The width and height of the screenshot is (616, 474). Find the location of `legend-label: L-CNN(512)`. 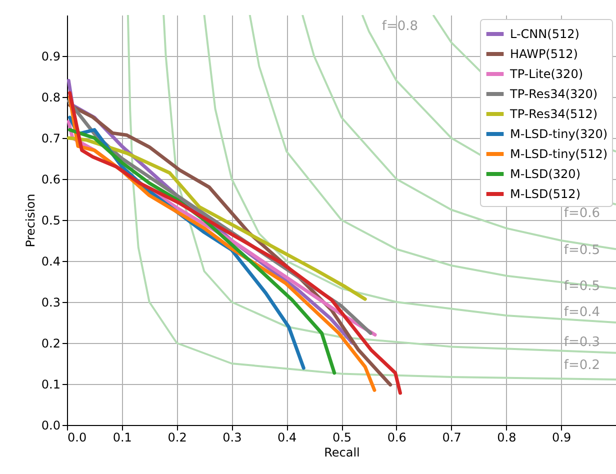

legend-label: L-CNN(512) is located at coordinates (545, 34).